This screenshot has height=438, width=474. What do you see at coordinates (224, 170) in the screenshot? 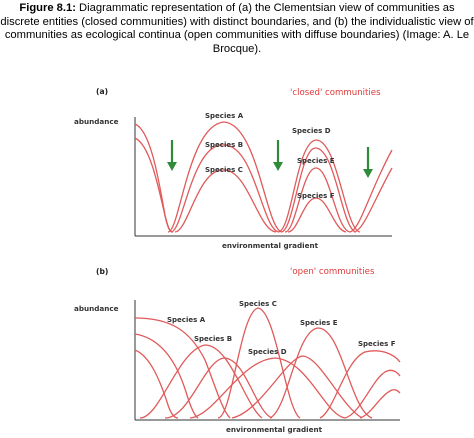
I see `panel-a-species-c: Species C` at bounding box center [224, 170].